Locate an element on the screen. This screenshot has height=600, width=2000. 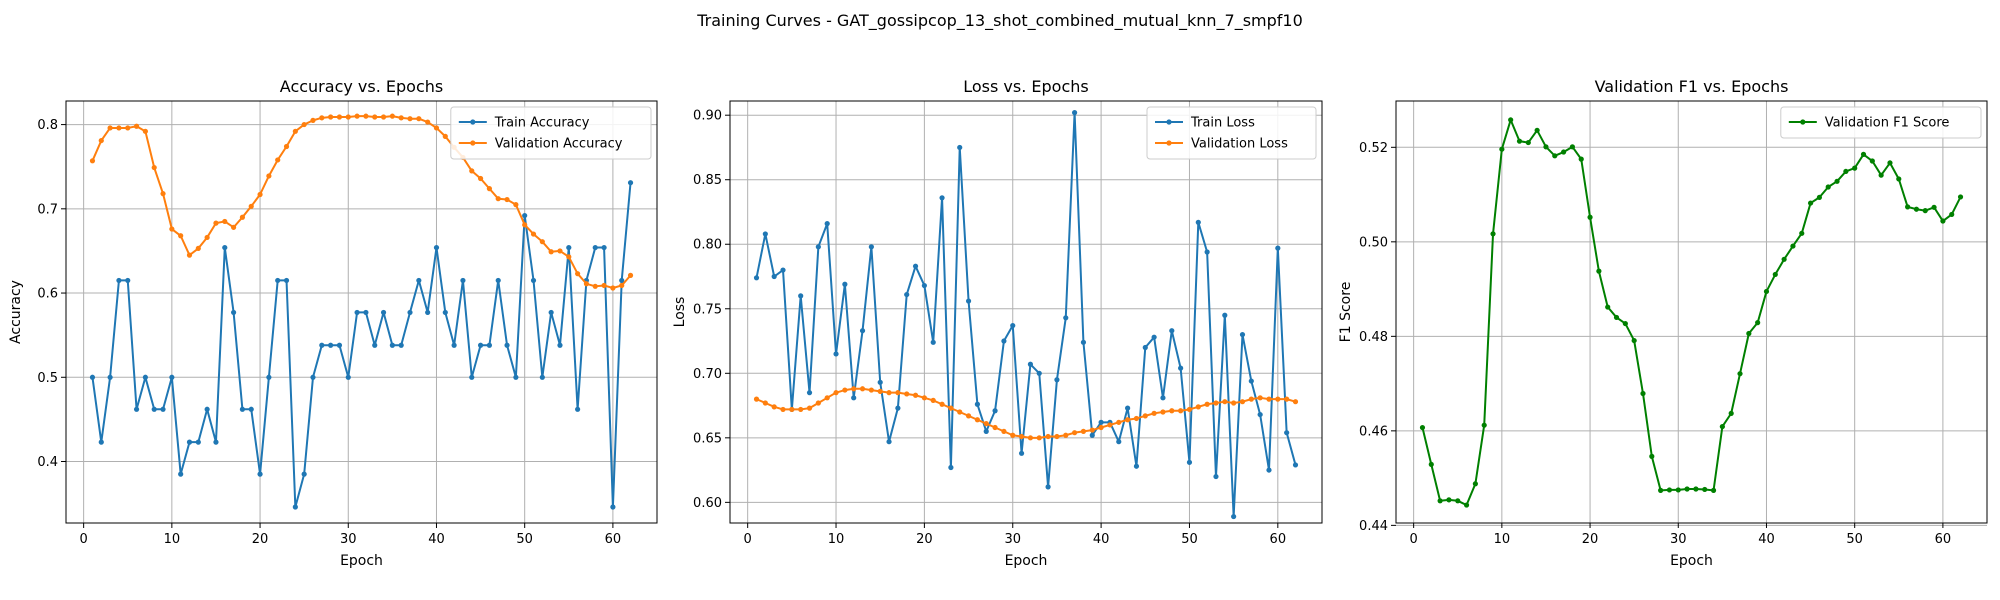
chart1-xtick-label: 30 is located at coordinates (348, 539).